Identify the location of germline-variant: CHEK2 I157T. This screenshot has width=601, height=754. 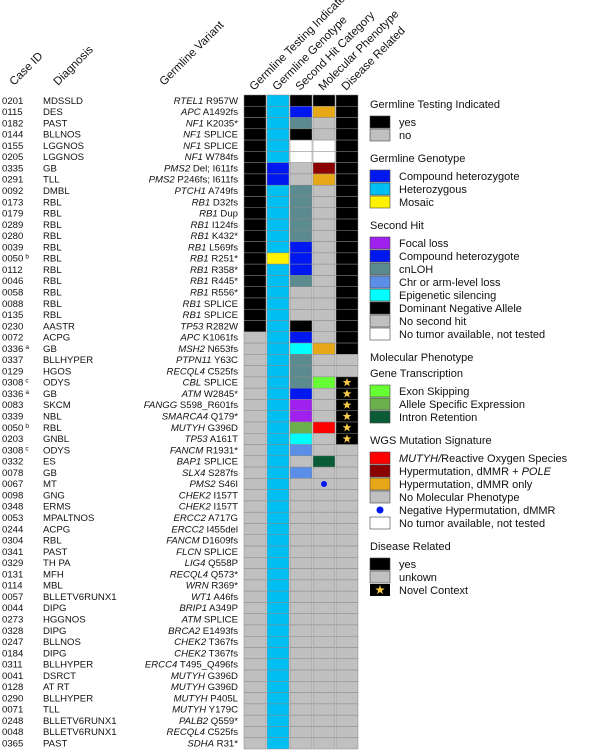
(208, 495).